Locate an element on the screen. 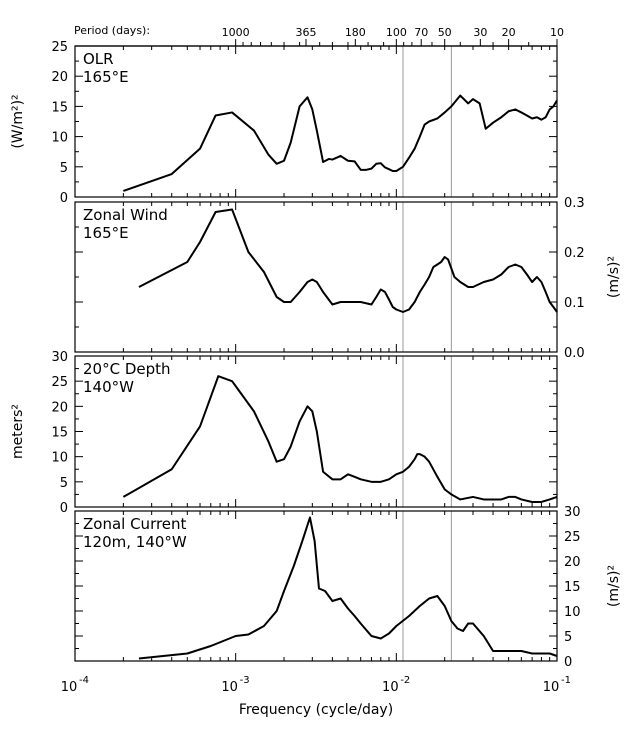  y-axis-label: (W/m²)² is located at coordinates (18, 121).